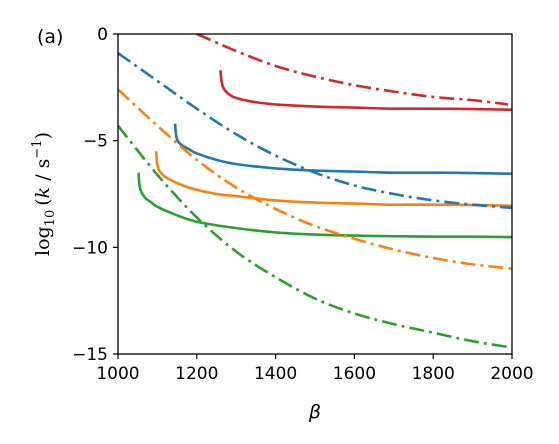 Image resolution: width=559 pixels, height=444 pixels. What do you see at coordinates (102, 35) in the screenshot?
I see `y-tick-label: 0` at bounding box center [102, 35].